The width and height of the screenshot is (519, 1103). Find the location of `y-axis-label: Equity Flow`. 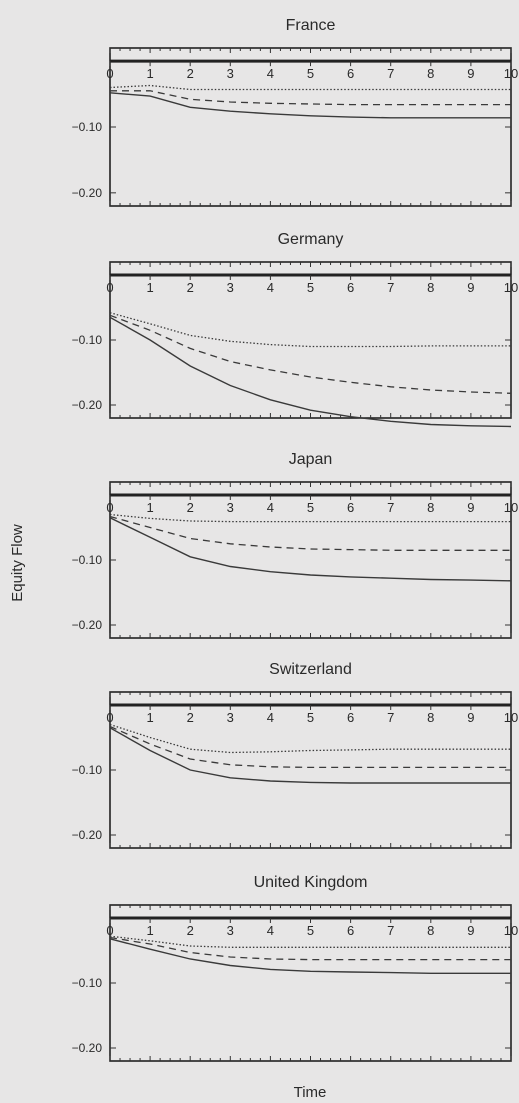

y-axis-label: Equity Flow is located at coordinates (17, 563).